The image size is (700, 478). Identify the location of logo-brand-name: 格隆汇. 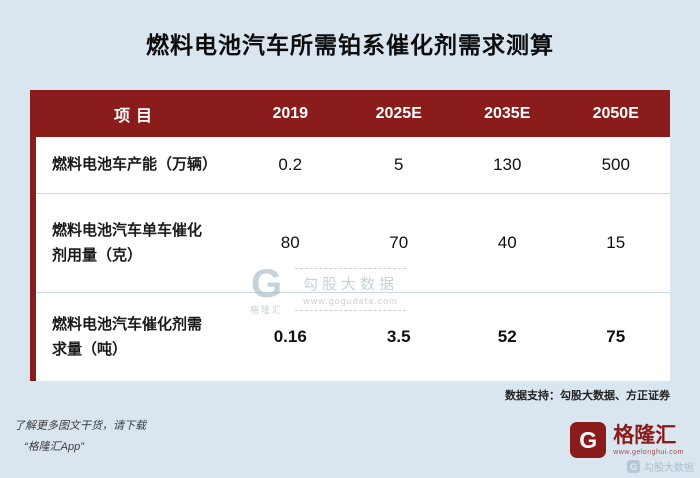
(645, 436).